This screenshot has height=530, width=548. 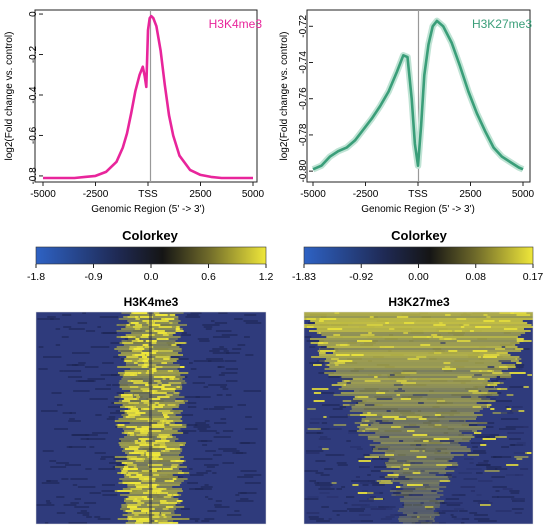 What do you see at coordinates (96, 194) in the screenshot?
I see `x-tick-label: -2500` at bounding box center [96, 194].